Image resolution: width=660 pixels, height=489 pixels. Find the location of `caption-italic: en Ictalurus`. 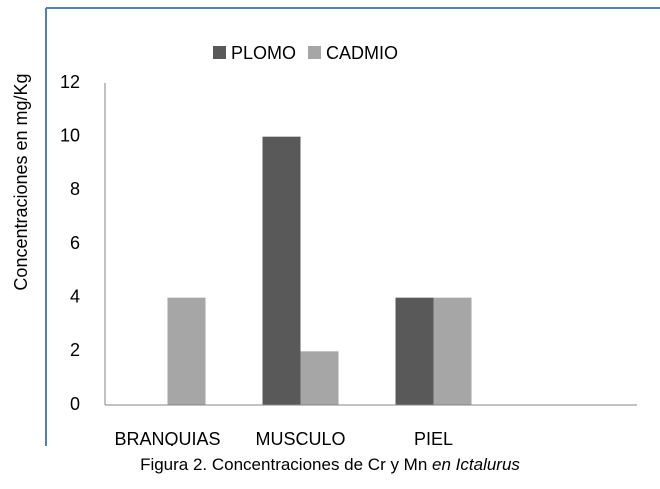

caption-italic: en Ictalurus is located at coordinates (476, 464).